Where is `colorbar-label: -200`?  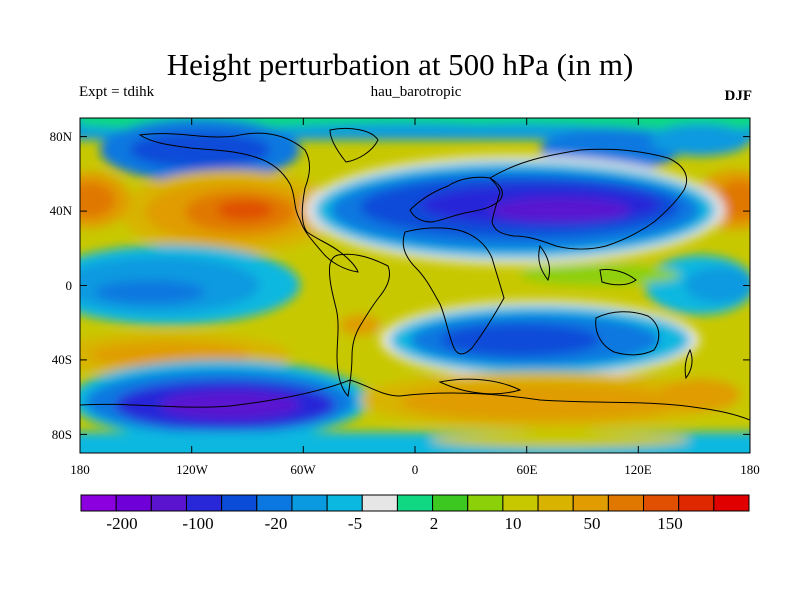 colorbar-label: -200 is located at coordinates (122, 523).